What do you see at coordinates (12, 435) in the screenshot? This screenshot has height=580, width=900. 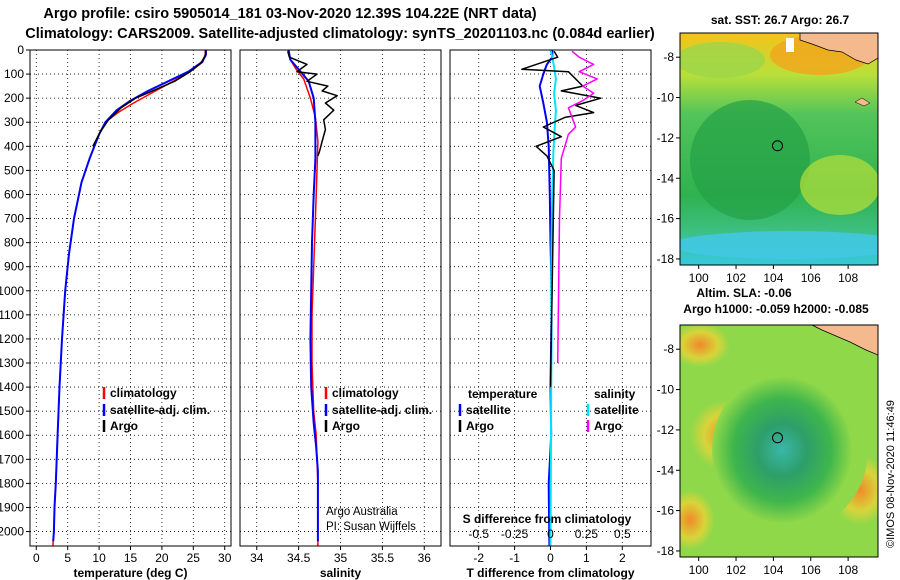 I see `depth-tick-label: 1600` at bounding box center [12, 435].